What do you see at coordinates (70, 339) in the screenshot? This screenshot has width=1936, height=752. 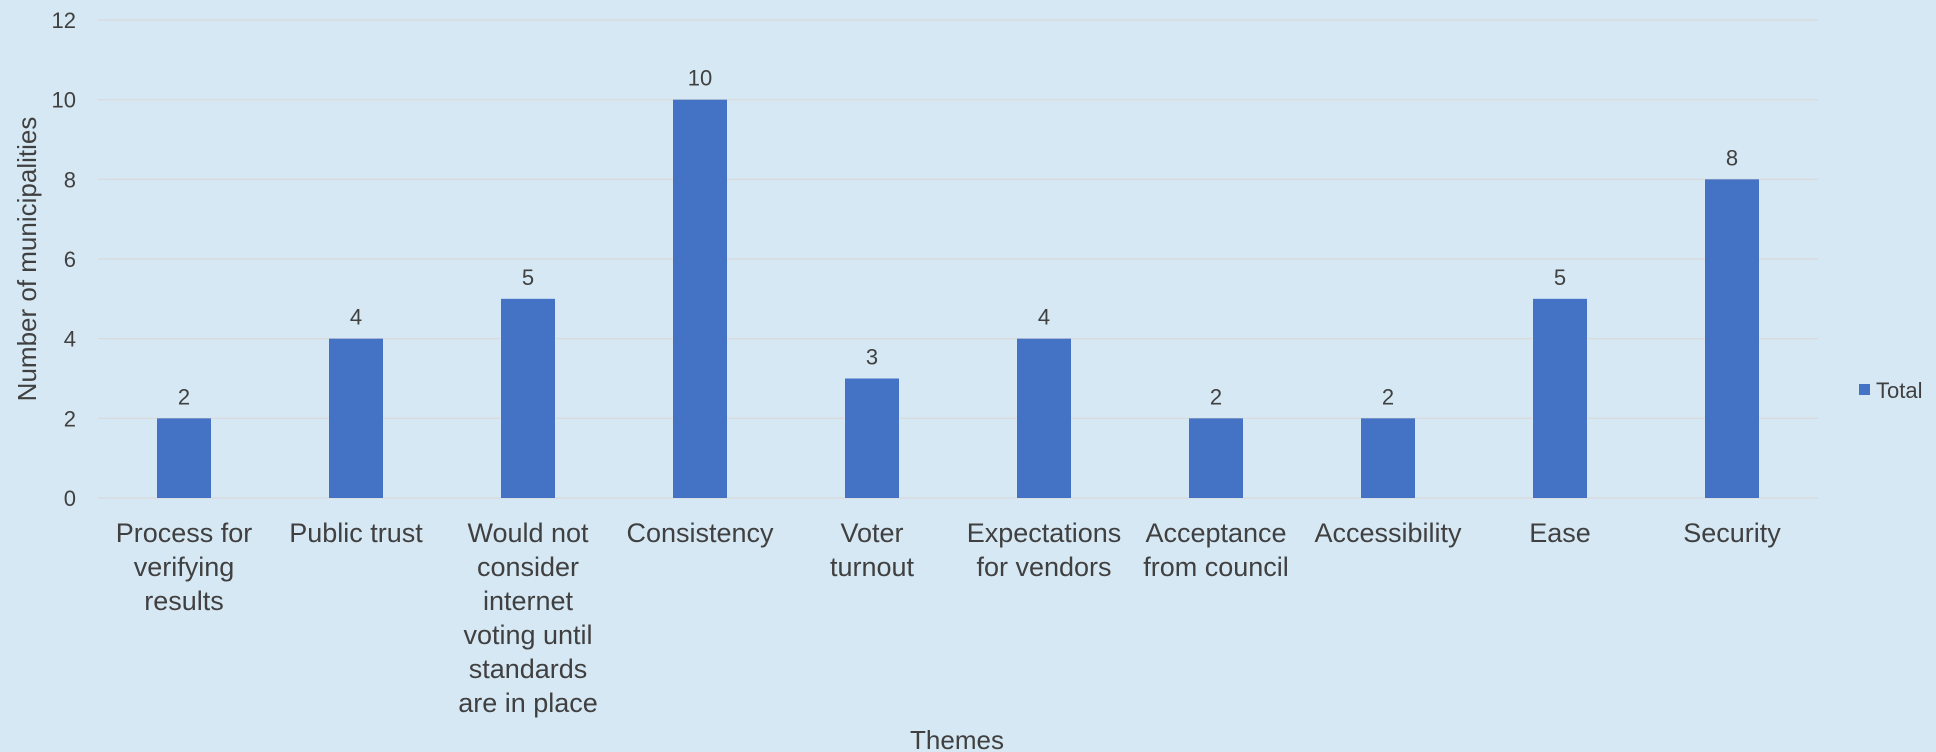 I see `y-tick-label: 4` at bounding box center [70, 339].